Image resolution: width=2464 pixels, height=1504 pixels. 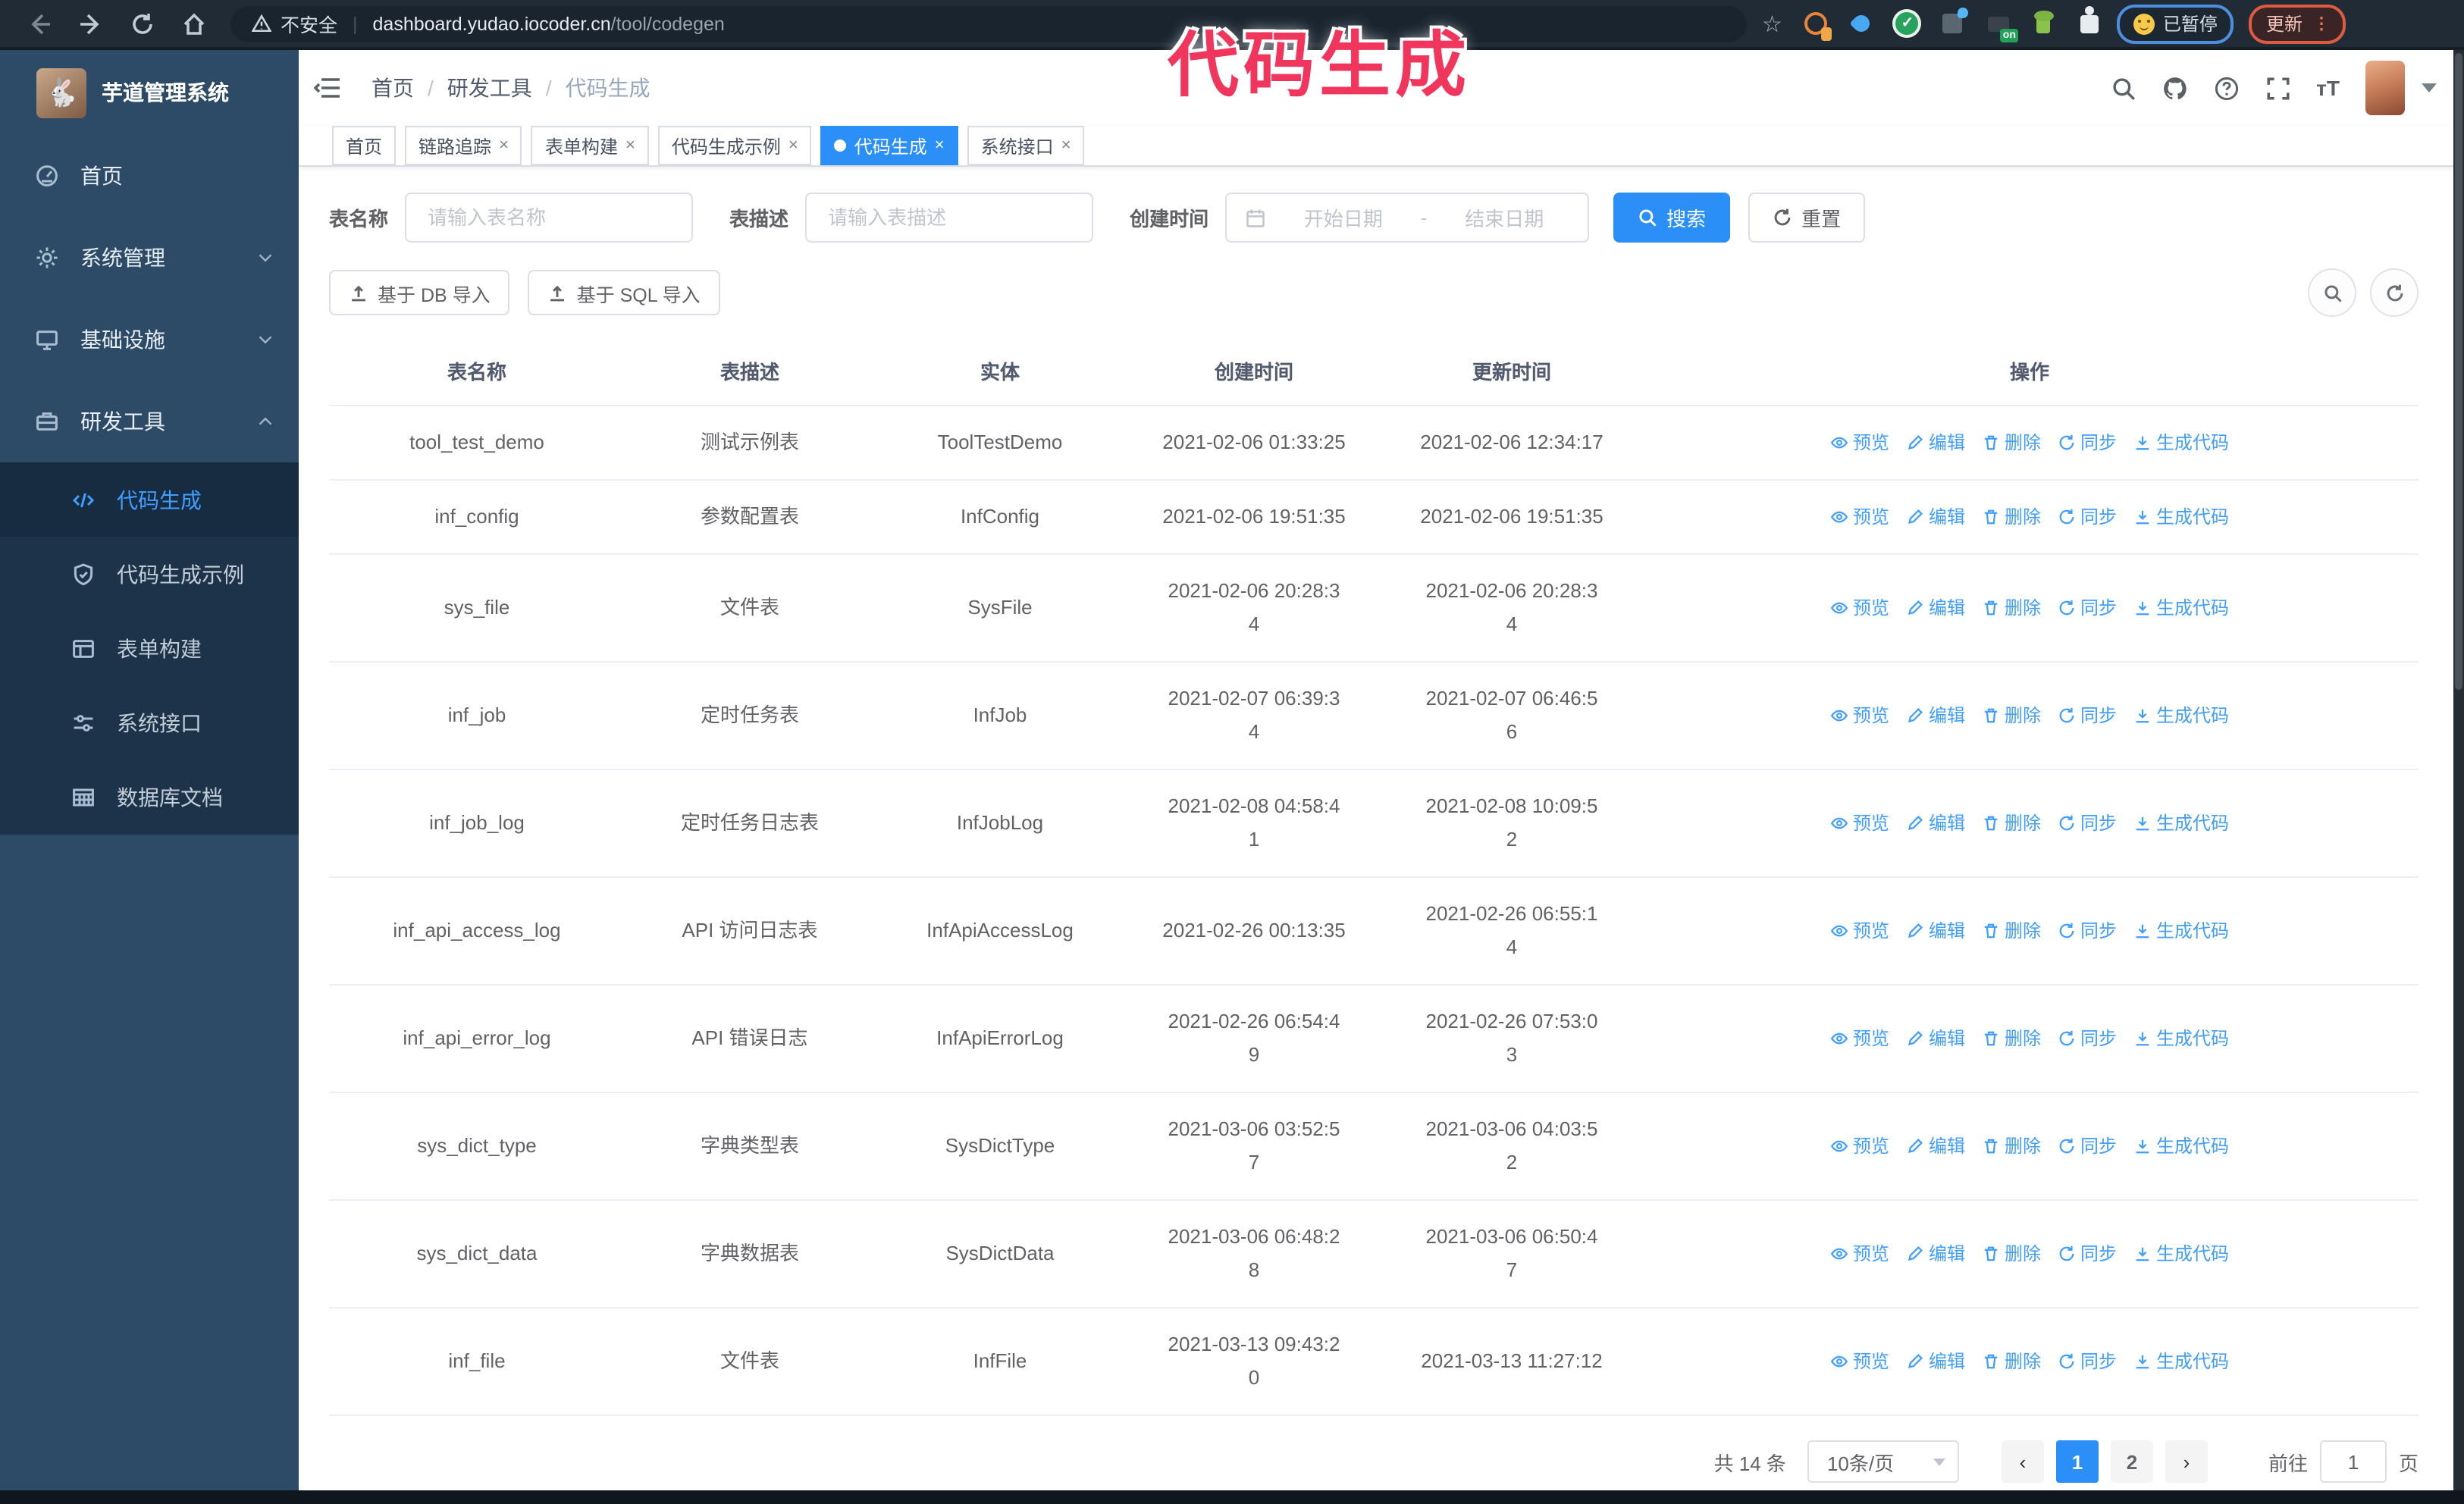 I want to click on sidebar-logo: 🐇 芋道管理系统, so click(x=150, y=92).